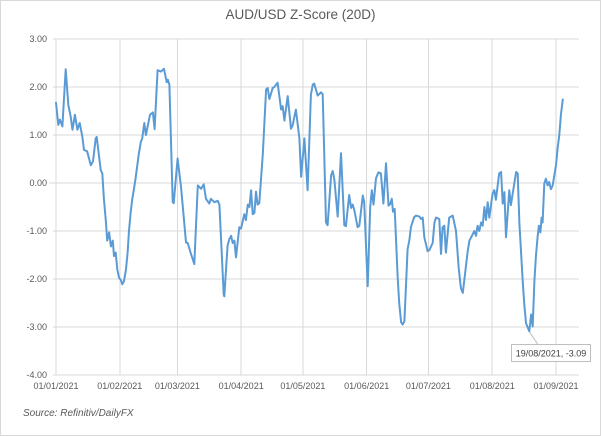 Image resolution: width=601 pixels, height=436 pixels. What do you see at coordinates (534, 339) in the screenshot?
I see `annotation-leader` at bounding box center [534, 339].